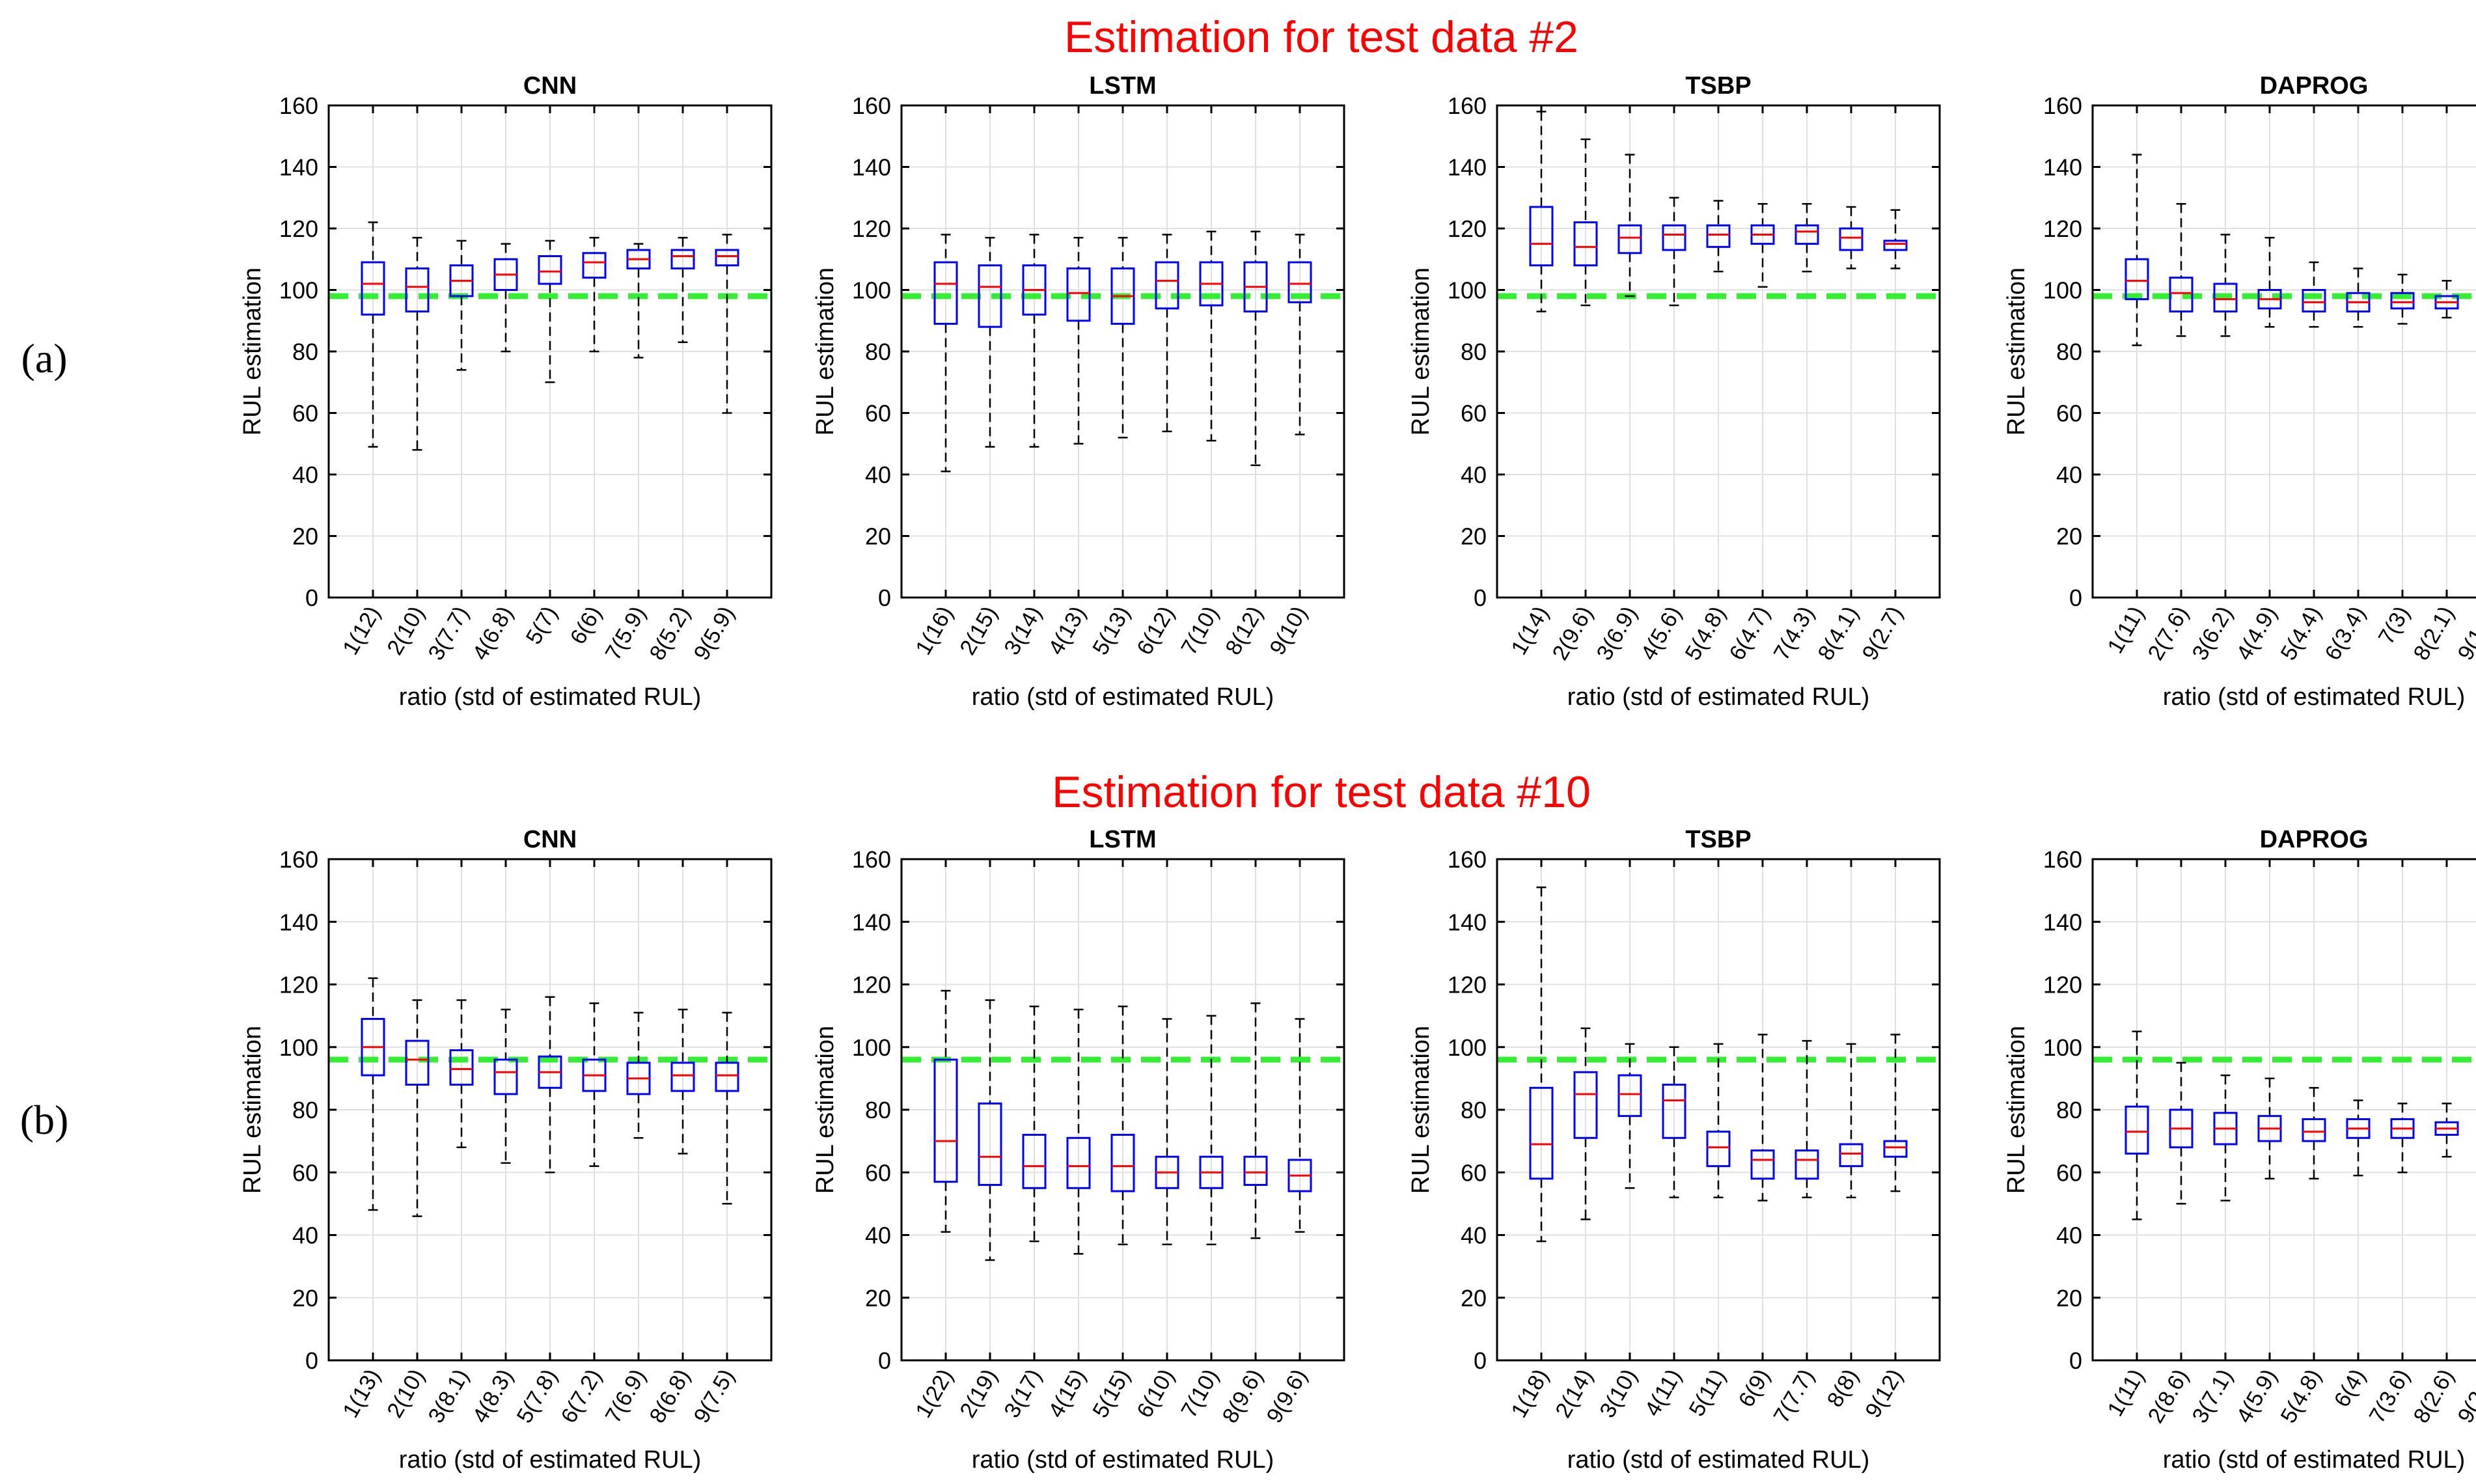  Describe the element at coordinates (990, 1130) in the screenshot. I see `box-2(19)` at that location.